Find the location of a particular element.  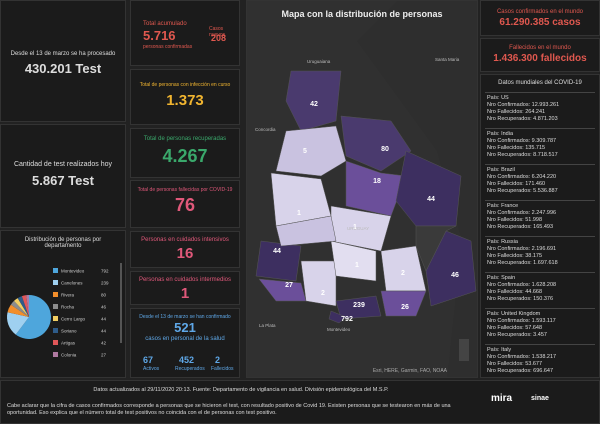

row-value: 6.204.220 is located at coordinates (544, 177).